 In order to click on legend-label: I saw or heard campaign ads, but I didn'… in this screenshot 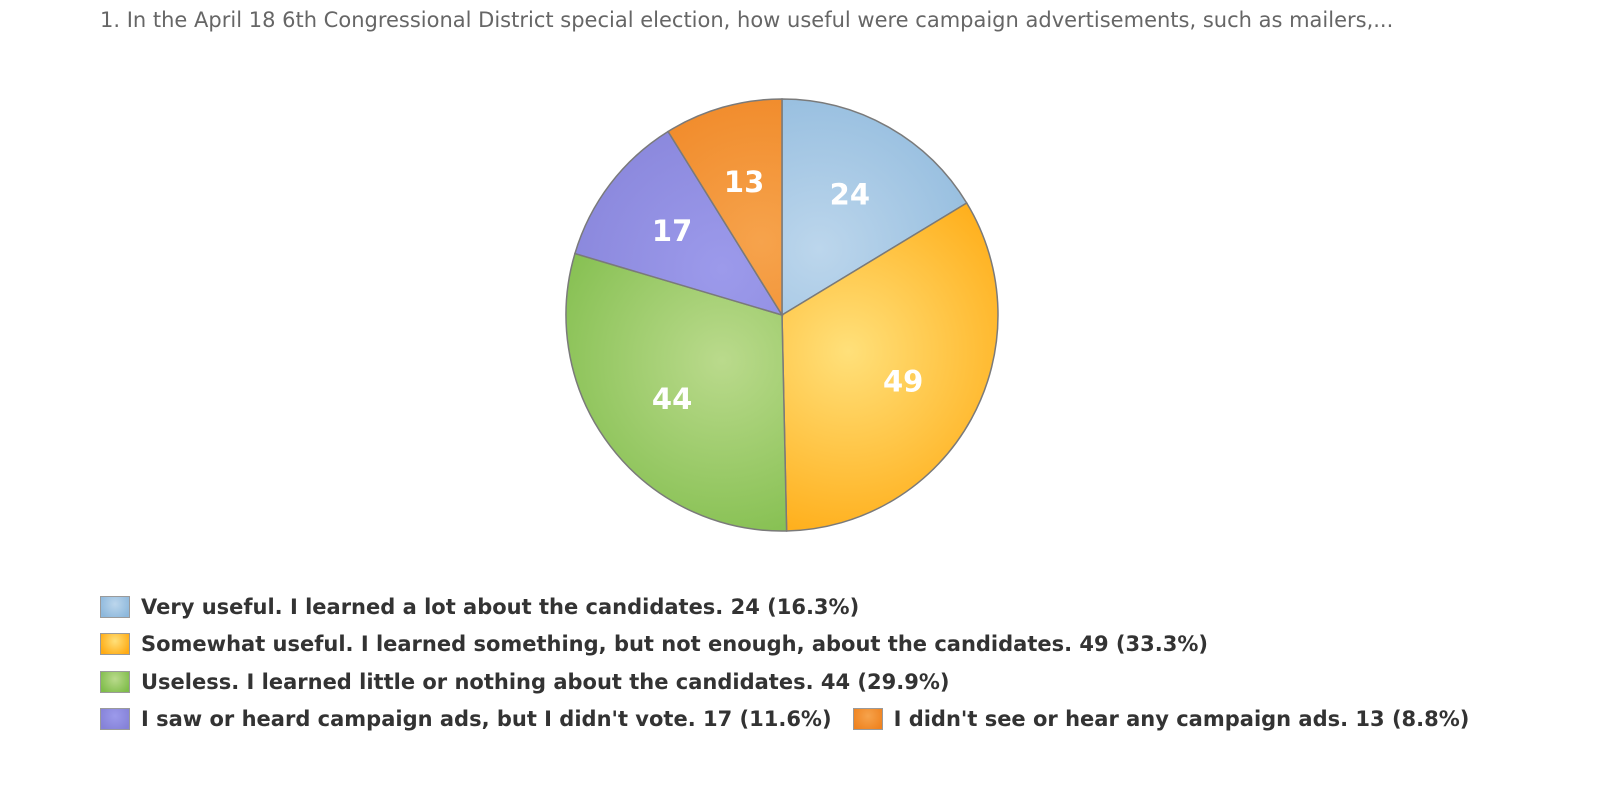, I will do `click(486, 719)`.